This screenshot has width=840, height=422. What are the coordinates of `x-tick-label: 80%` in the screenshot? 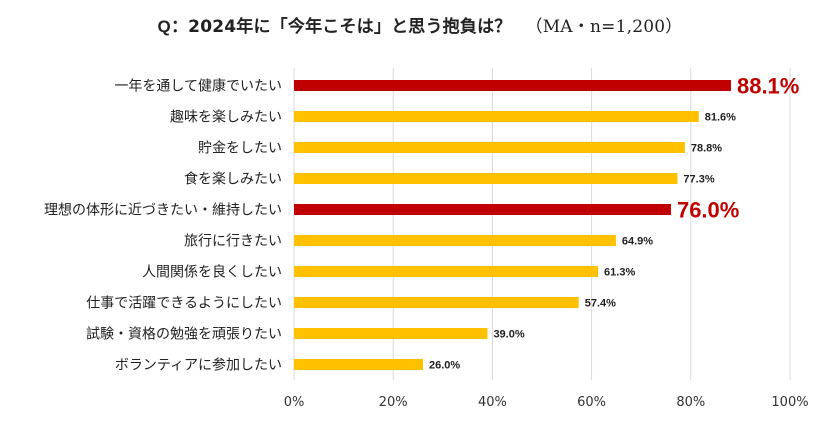 It's located at (690, 402).